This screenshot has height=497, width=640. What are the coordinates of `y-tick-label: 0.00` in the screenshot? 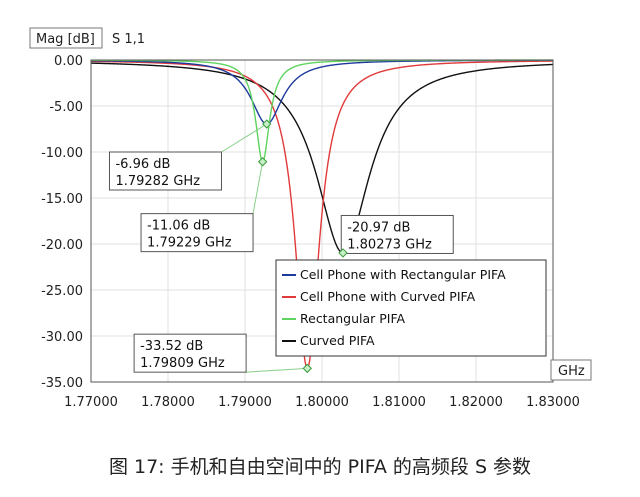 It's located at (68, 61).